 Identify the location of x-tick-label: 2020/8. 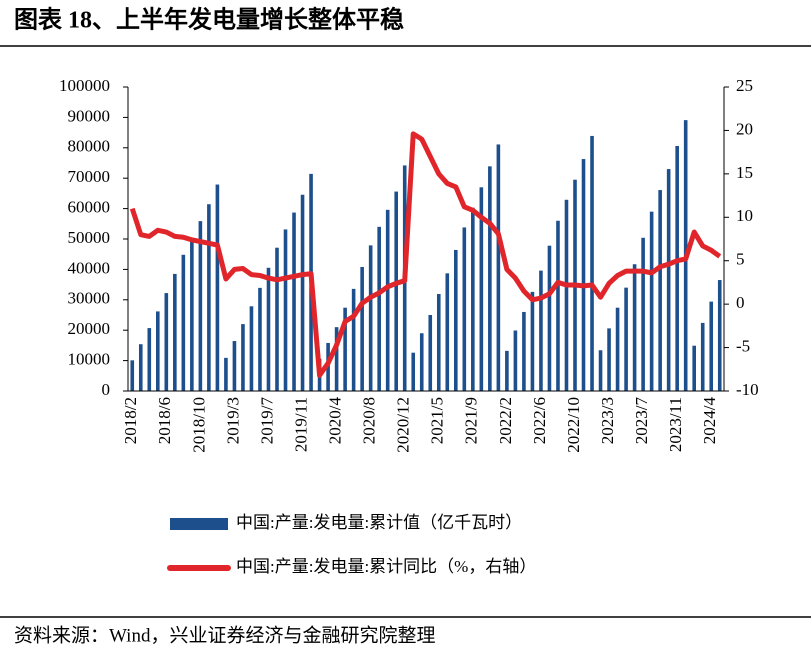
(369, 420).